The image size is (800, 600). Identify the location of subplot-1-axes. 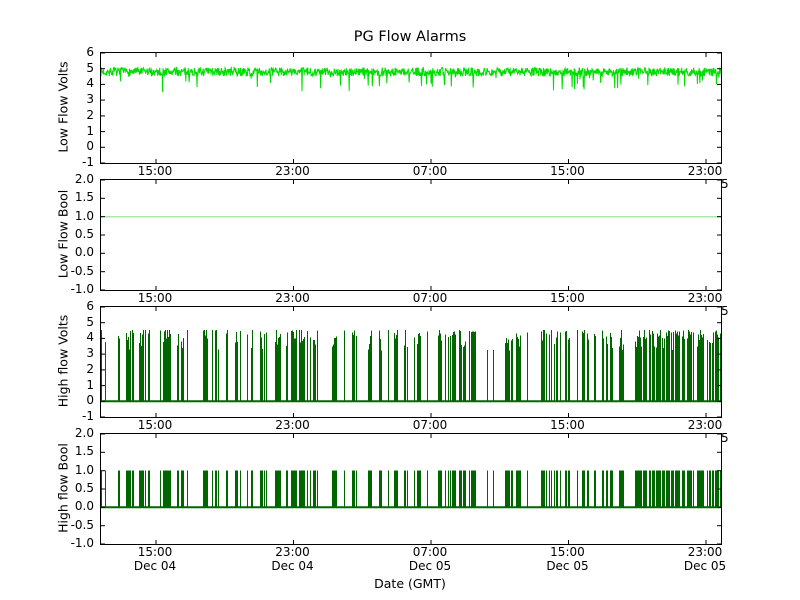
(411, 108).